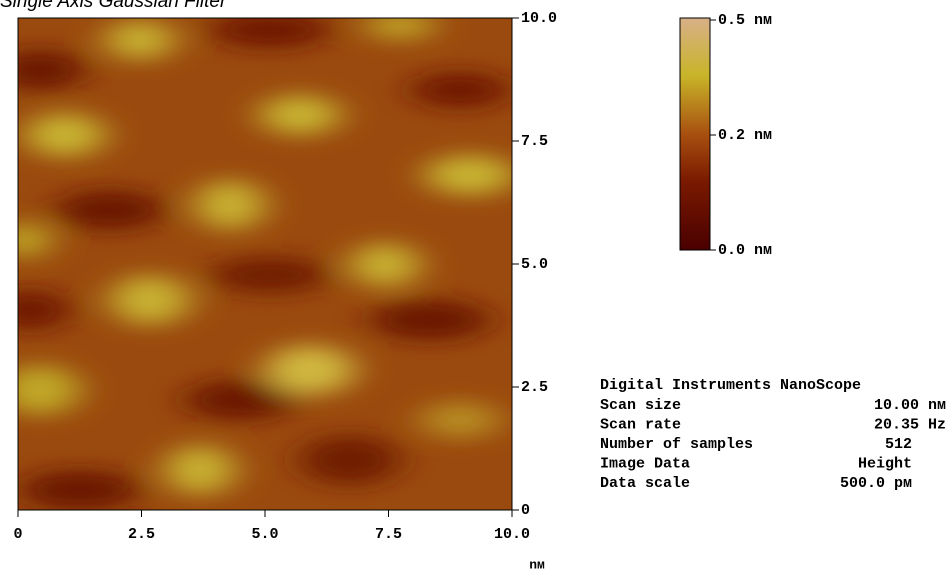  What do you see at coordinates (388, 534) in the screenshot?
I see `x-tick-label: 7.5` at bounding box center [388, 534].